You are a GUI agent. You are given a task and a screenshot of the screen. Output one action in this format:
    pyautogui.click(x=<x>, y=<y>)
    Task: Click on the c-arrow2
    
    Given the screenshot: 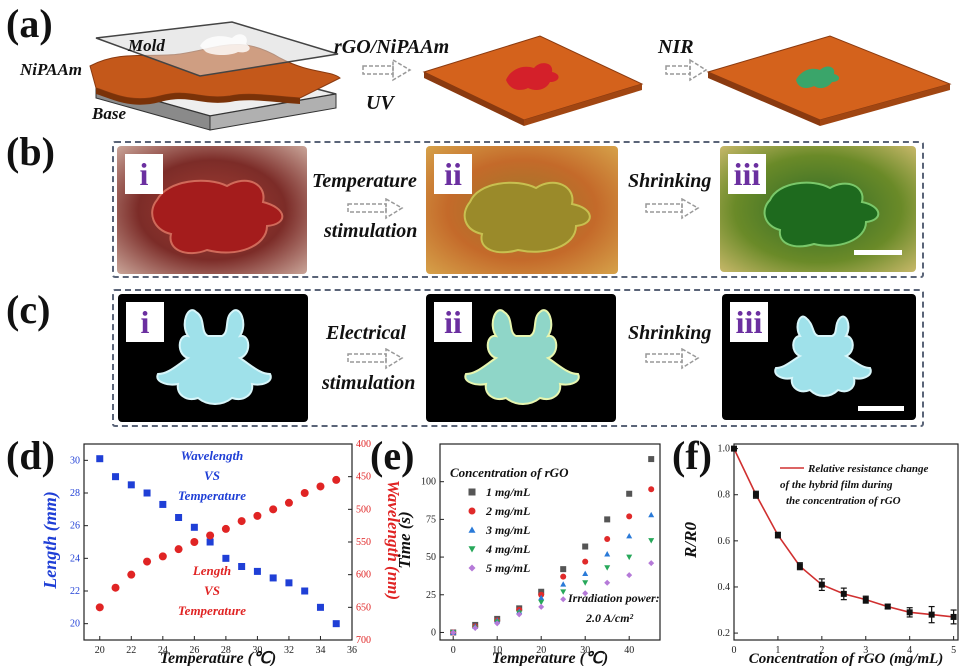 What is the action you would take?
    pyautogui.click(x=672, y=359)
    